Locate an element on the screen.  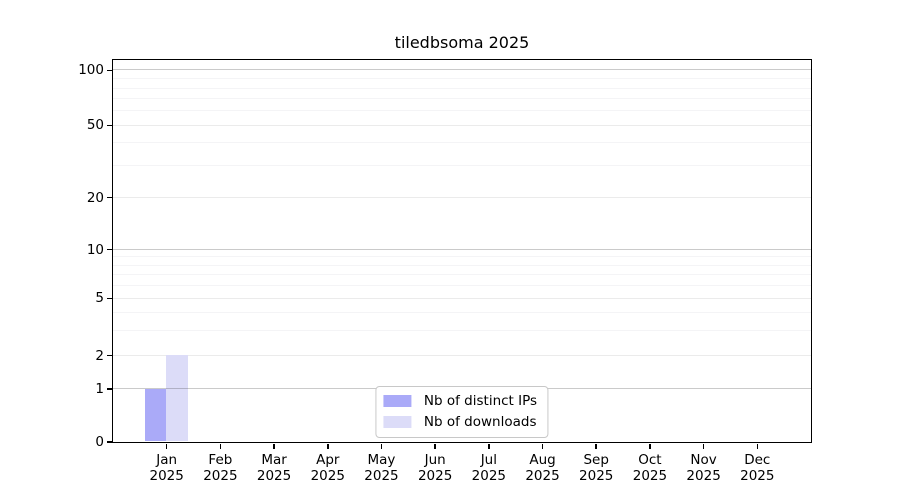
x-tick-year-jan: 2025 is located at coordinates (166, 476).